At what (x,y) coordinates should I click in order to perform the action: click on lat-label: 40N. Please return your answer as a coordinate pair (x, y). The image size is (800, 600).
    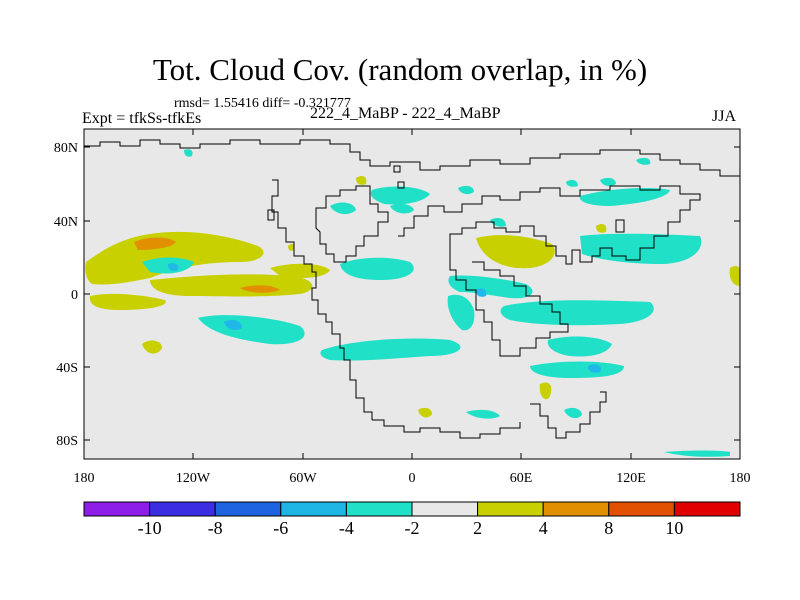
    Looking at the image, I should click on (66, 222).